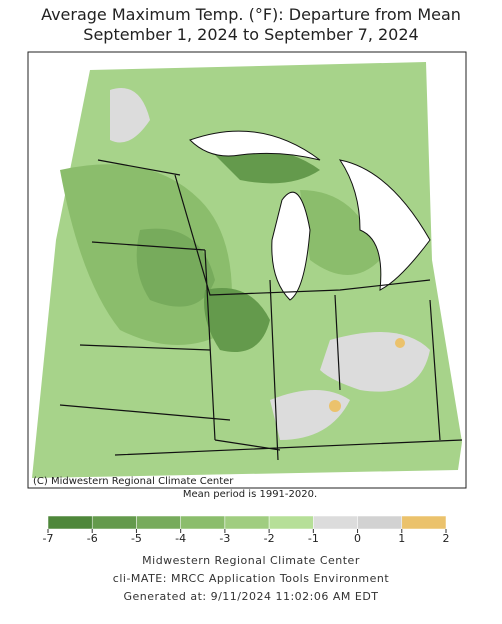 The image size is (502, 624). Describe the element at coordinates (250, 596) in the screenshot. I see `footer-line: Generated at: 9/11/2024 11:02:06 AM EDT` at that location.